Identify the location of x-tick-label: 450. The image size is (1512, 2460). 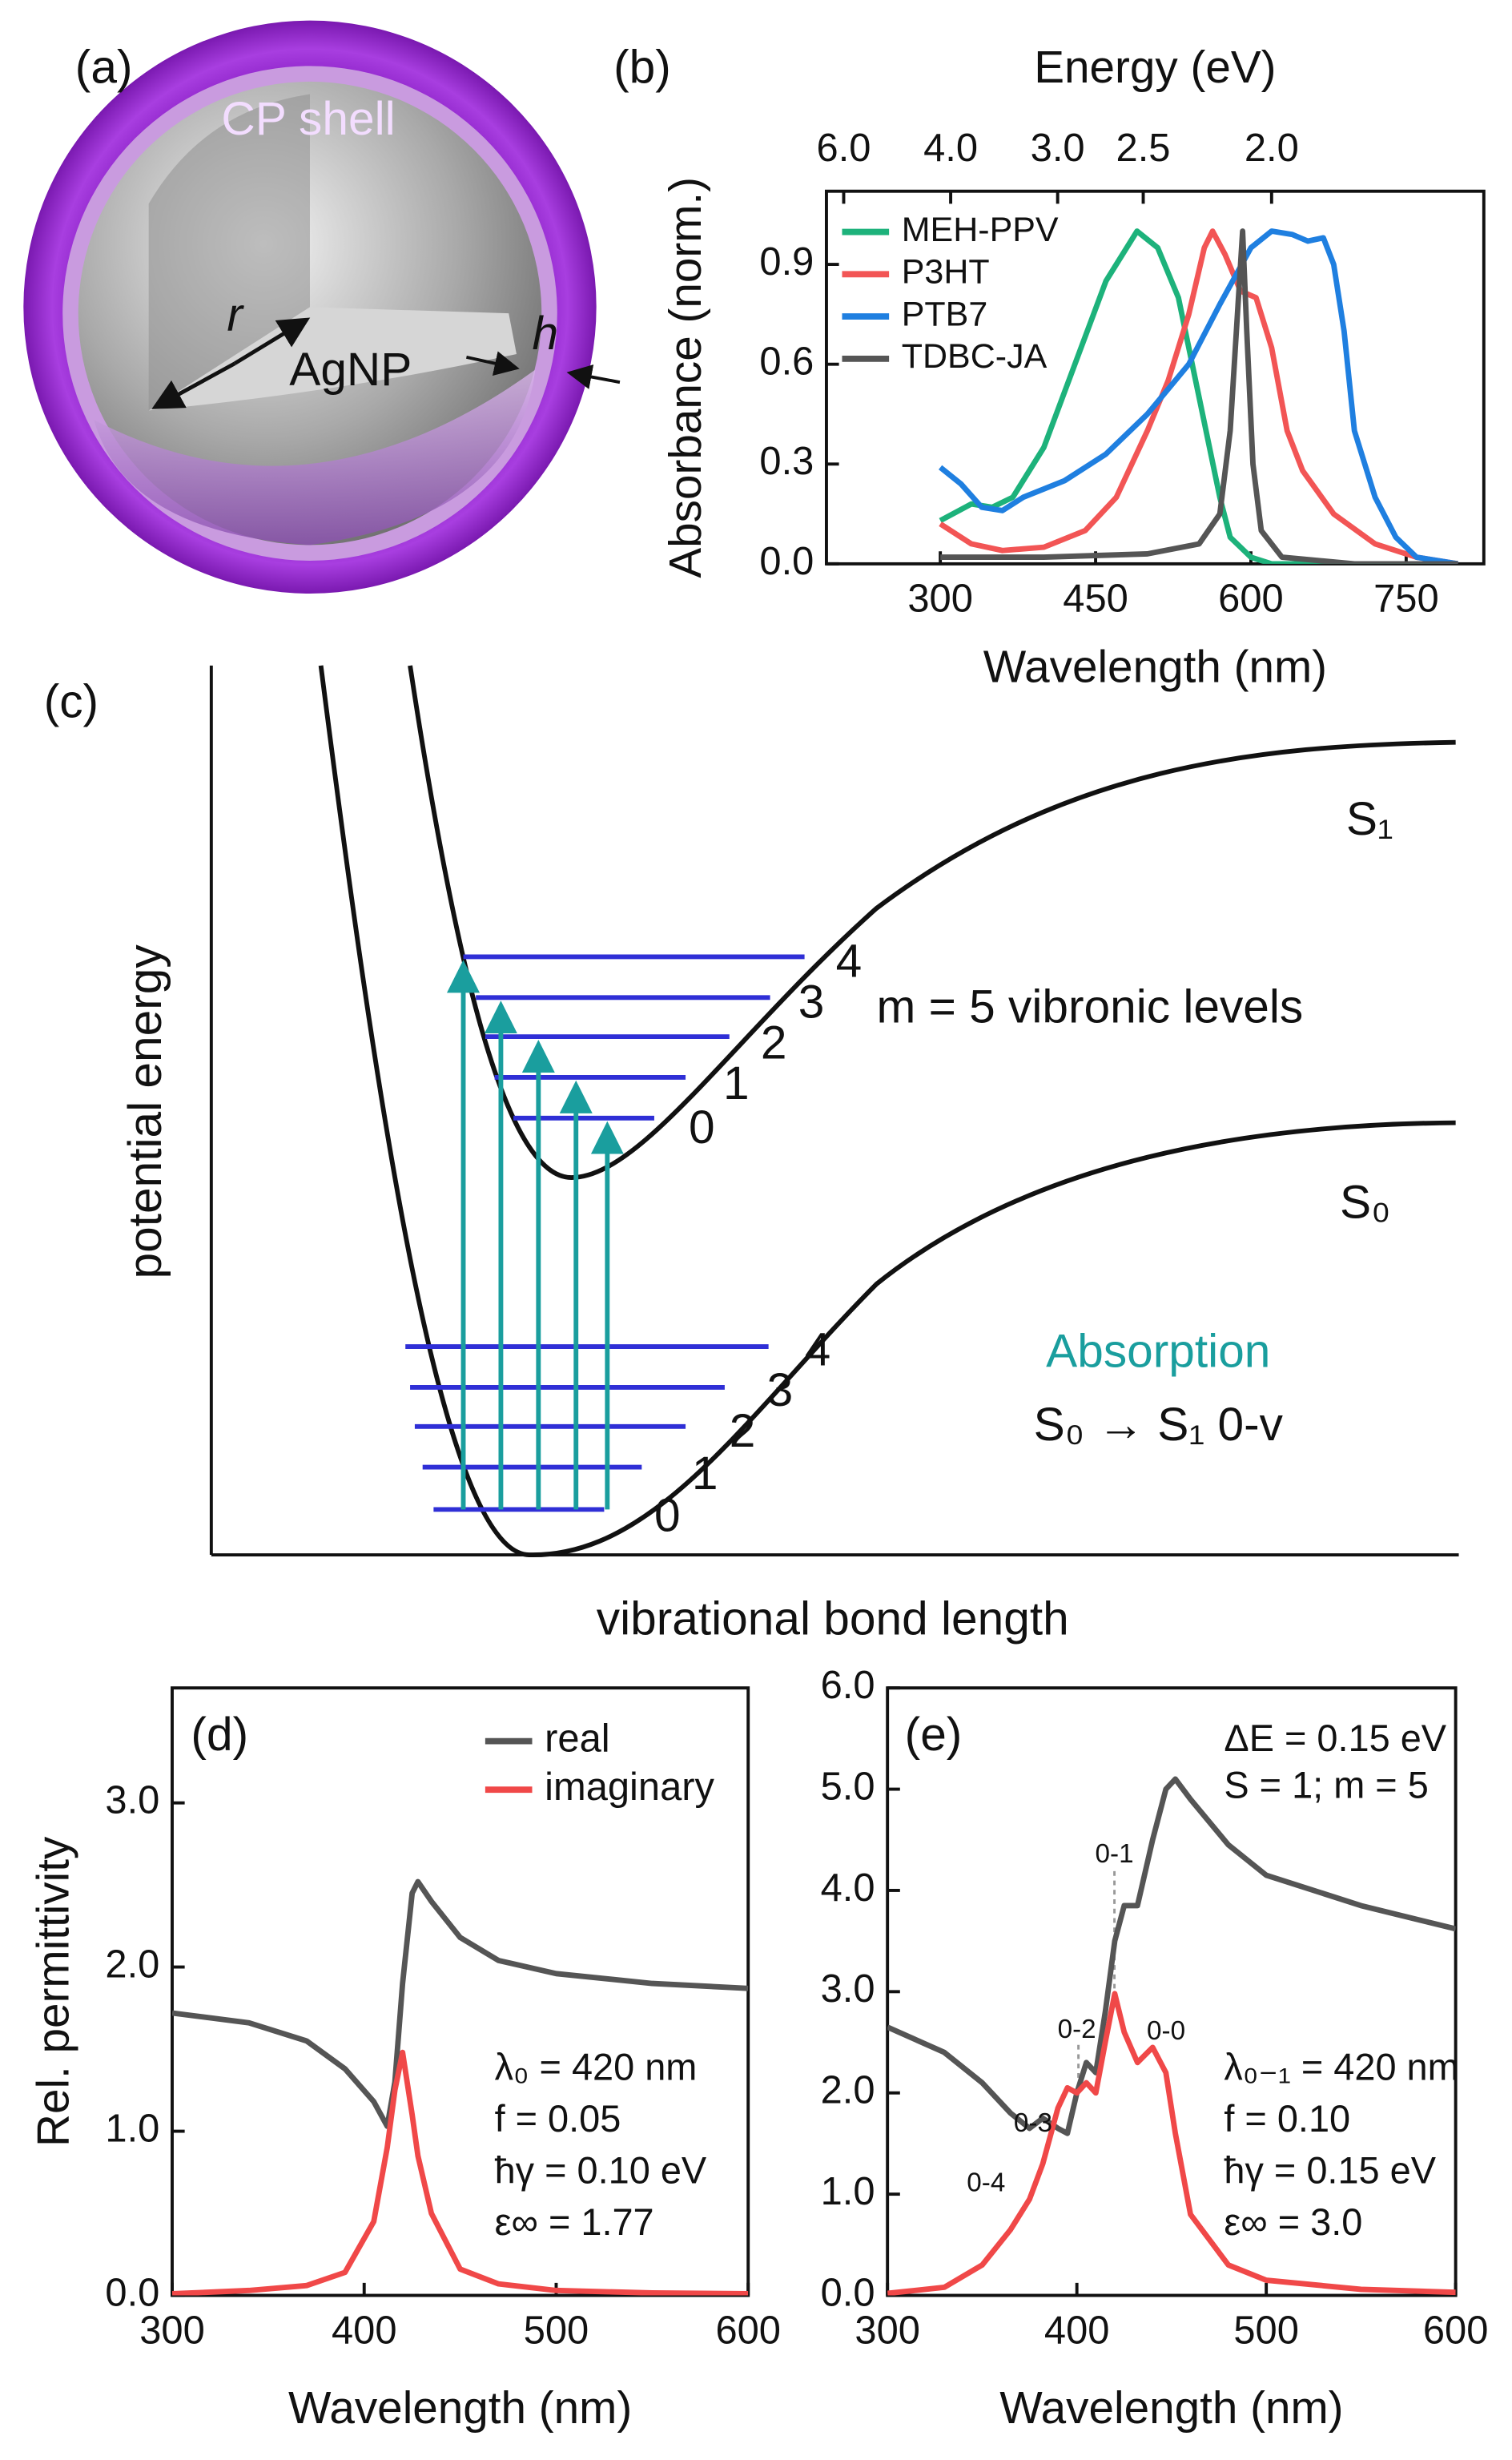
(1095, 599).